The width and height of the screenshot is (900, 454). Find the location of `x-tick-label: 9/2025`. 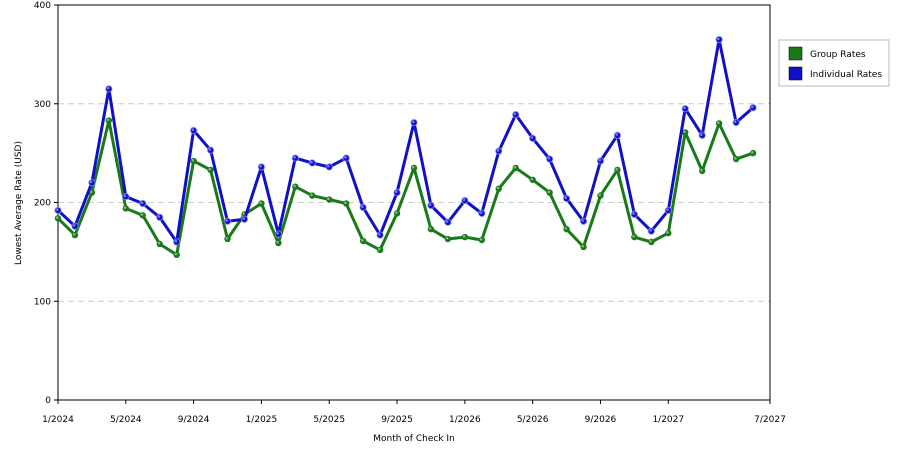

x-tick-label: 9/2025 is located at coordinates (397, 420).